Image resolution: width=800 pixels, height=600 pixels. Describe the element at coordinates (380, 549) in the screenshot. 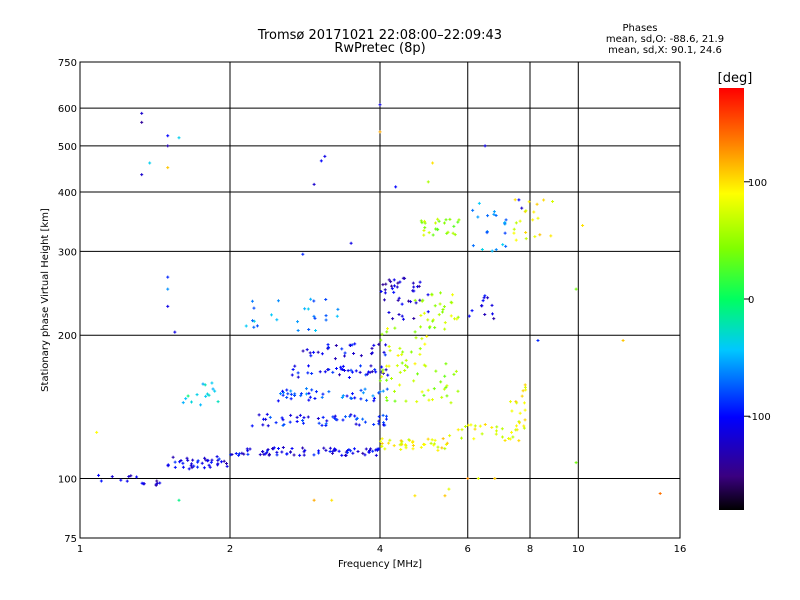

I see `x-tick-label: 4` at that location.